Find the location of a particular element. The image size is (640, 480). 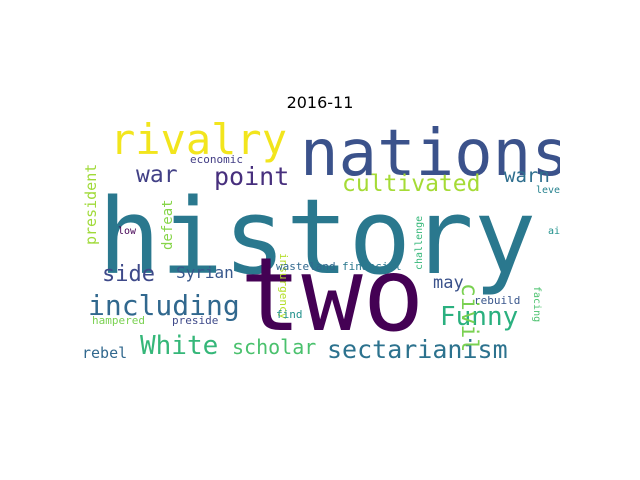

cloud-word-syrian: Syrian is located at coordinates (205, 272).